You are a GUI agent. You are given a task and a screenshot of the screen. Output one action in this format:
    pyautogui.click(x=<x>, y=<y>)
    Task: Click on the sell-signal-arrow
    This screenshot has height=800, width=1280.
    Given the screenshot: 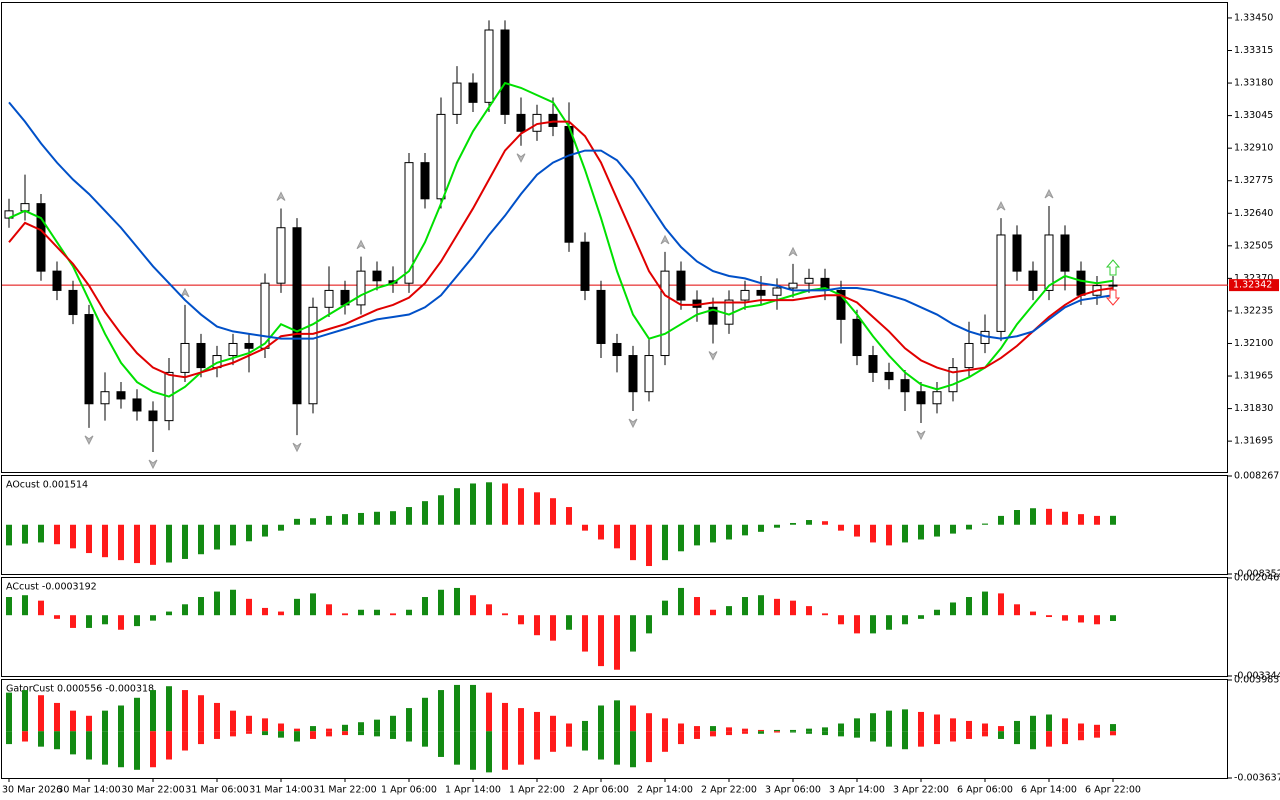 What is the action you would take?
    pyautogui.click(x=1113, y=297)
    